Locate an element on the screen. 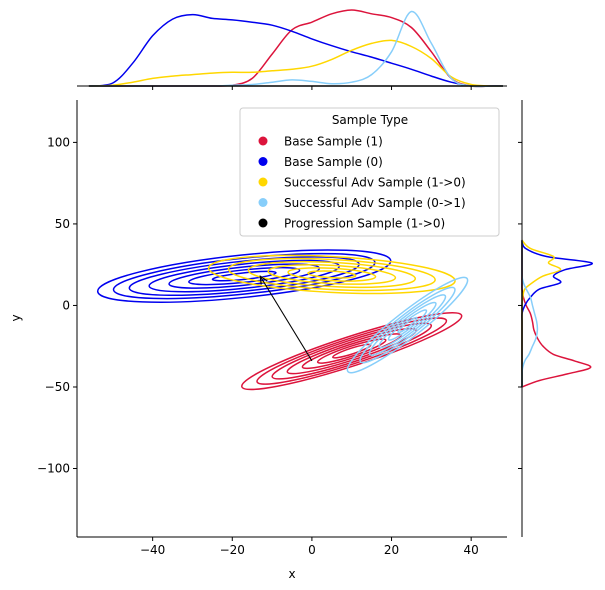  legend-frame is located at coordinates (369, 172).